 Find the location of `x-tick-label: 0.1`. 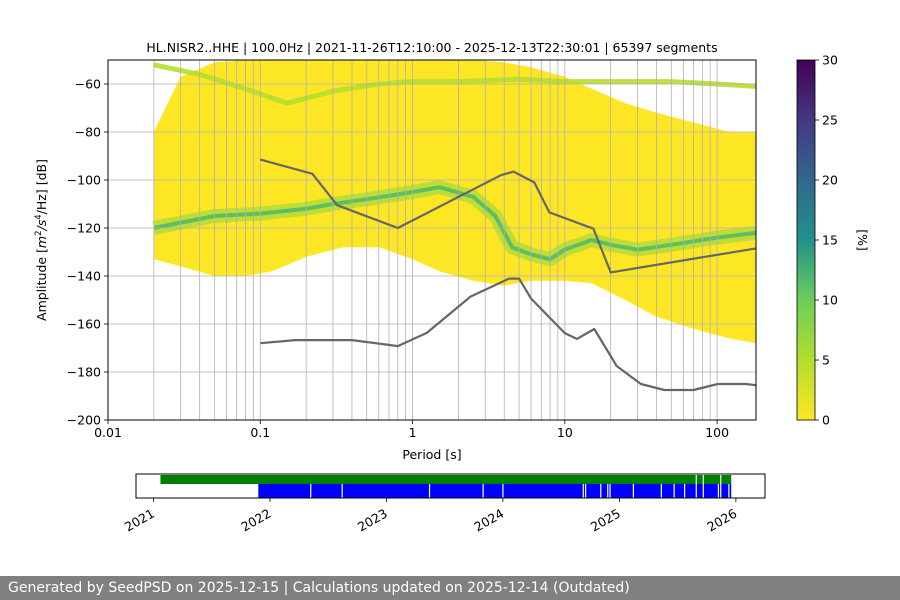

x-tick-label: 0.1 is located at coordinates (260, 432).